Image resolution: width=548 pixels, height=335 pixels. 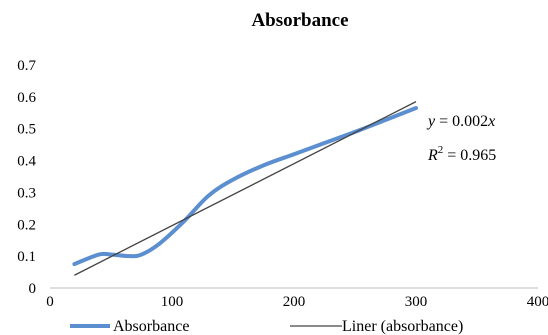 What do you see at coordinates (266, 326) in the screenshot?
I see `legend: Absorbance Liner (absorbance)` at bounding box center [266, 326].